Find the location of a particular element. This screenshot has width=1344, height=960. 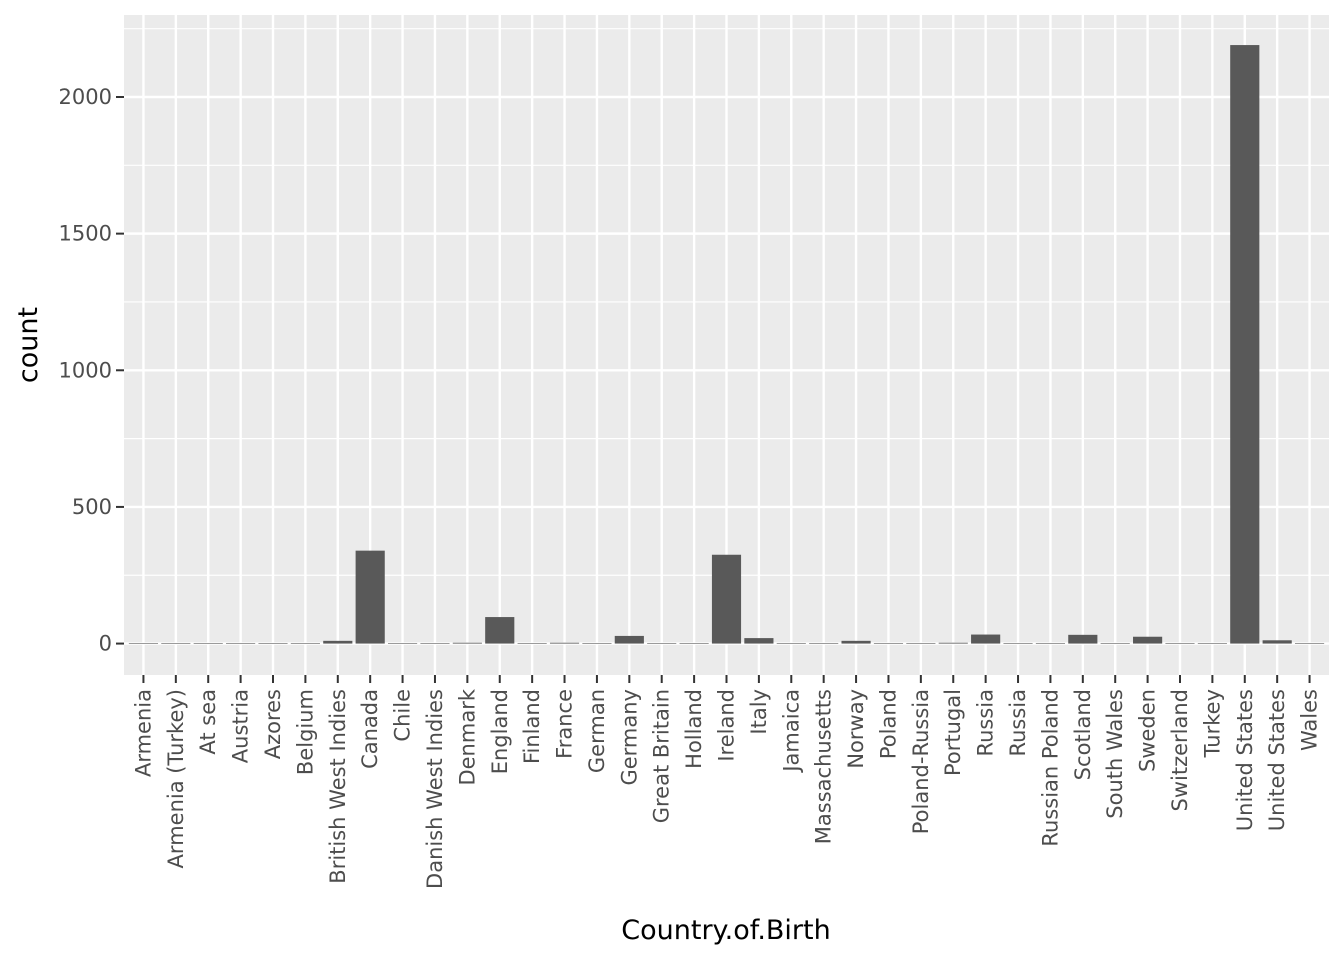

x-tick-label: Azores is located at coordinates (273, 724).